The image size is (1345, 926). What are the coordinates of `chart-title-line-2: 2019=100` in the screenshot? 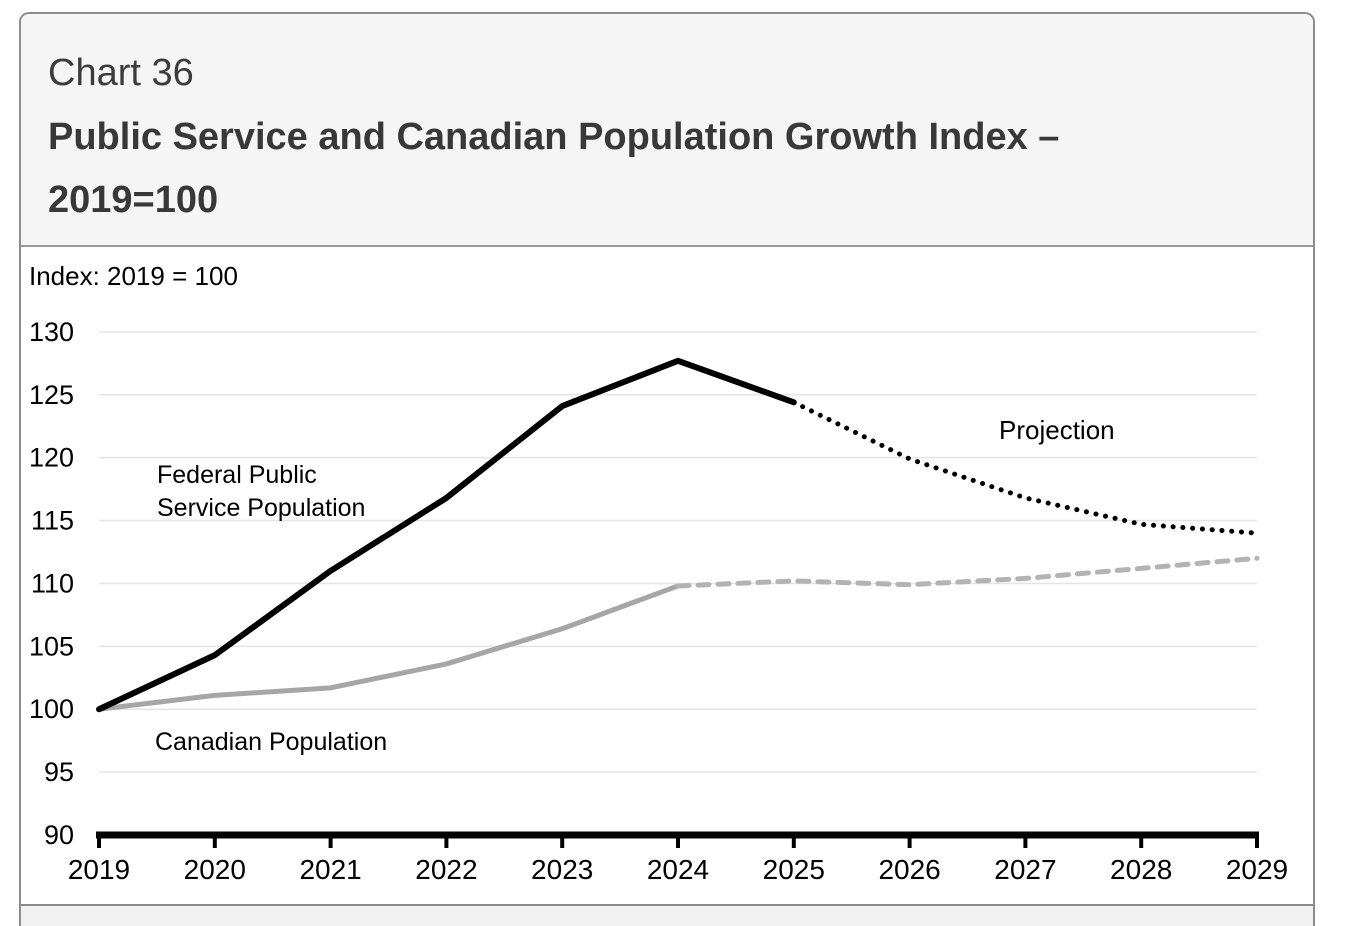 It's located at (133, 200).